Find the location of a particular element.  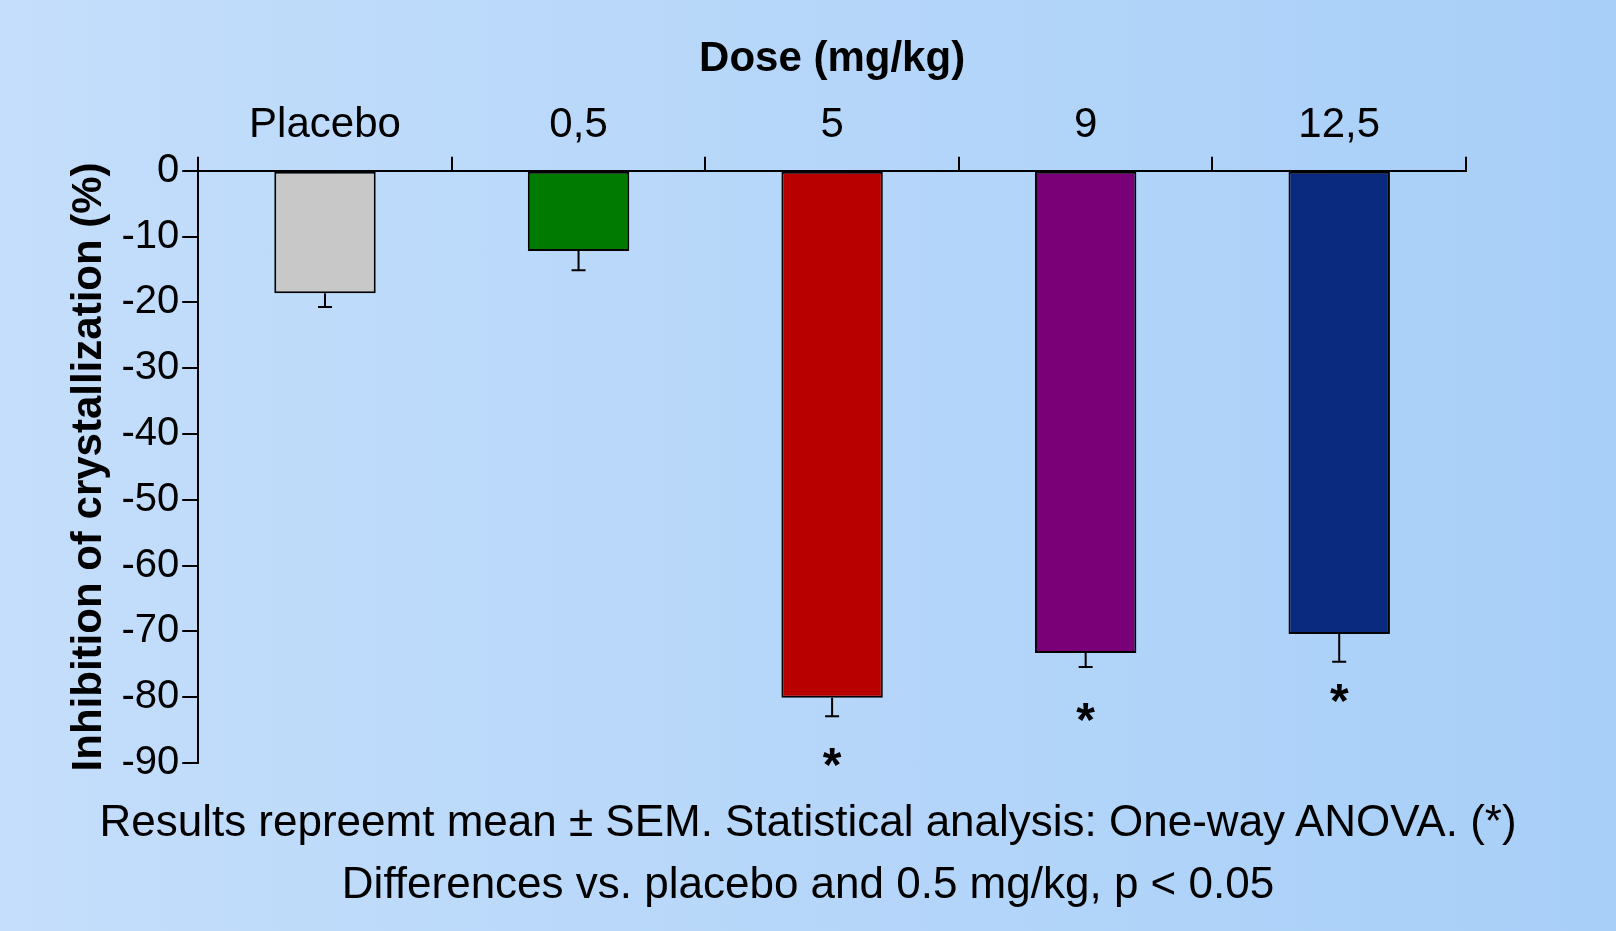

y-tick-label: -80 is located at coordinates (150, 694).